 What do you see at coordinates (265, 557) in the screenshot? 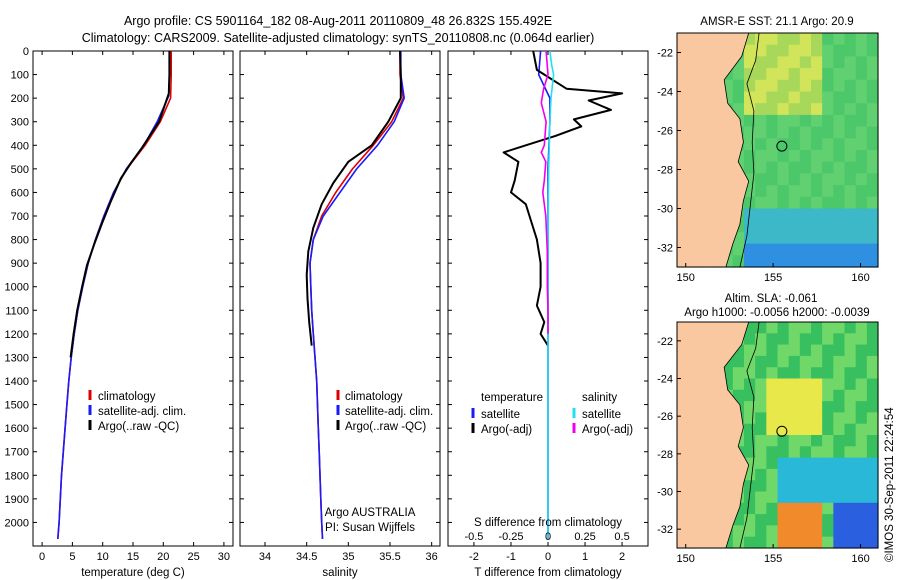
I see `salinity-xtick-label: 34` at bounding box center [265, 557].